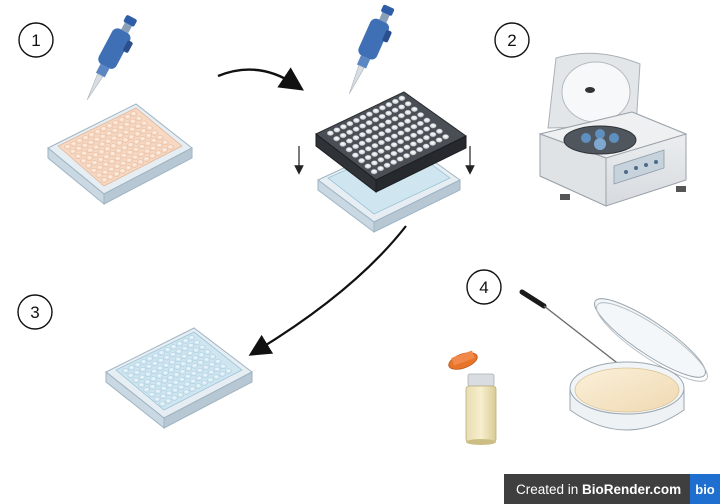 The height and width of the screenshot is (504, 720). Describe the element at coordinates (120, 154) in the screenshot. I see `well-plate-icon` at that location.